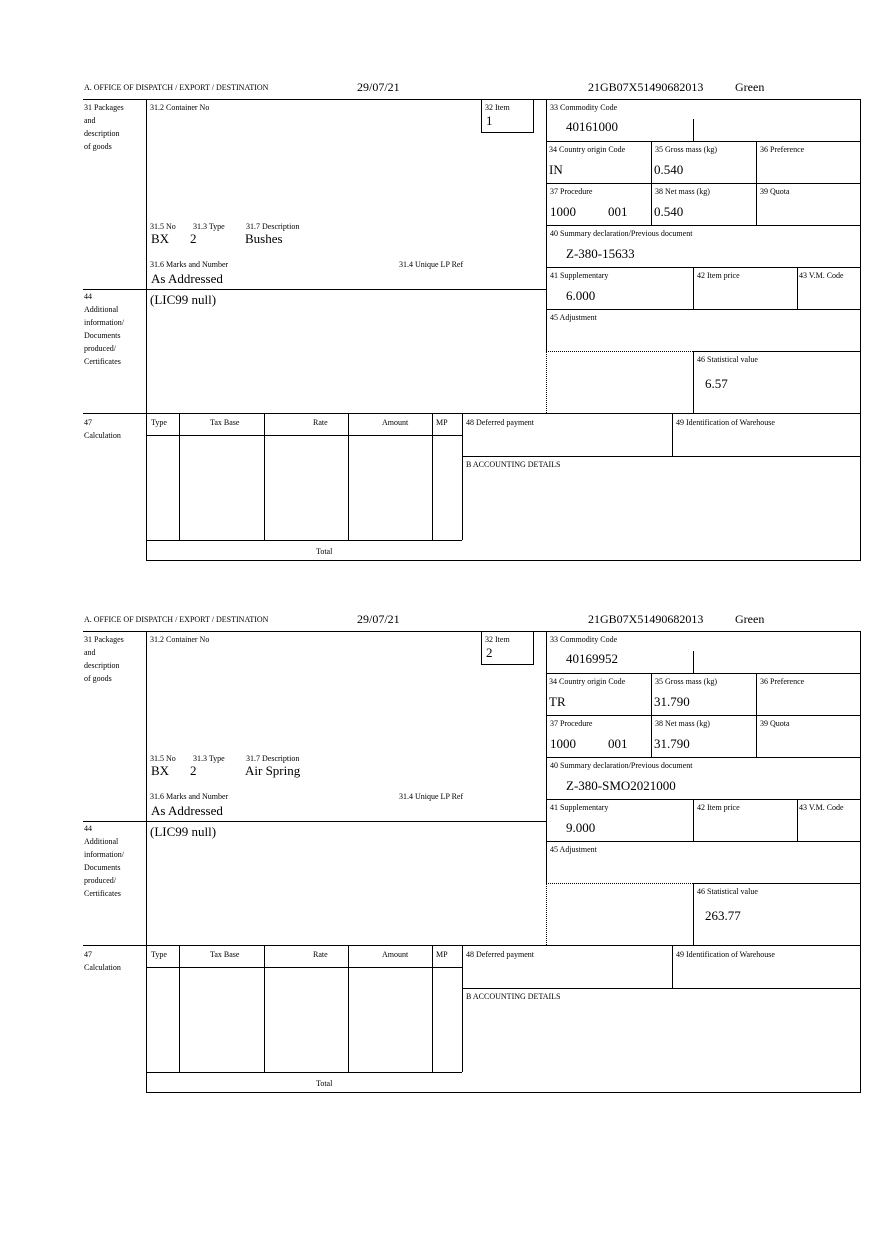 This screenshot has height=1250, width=882. What do you see at coordinates (189, 796) in the screenshot?
I see `marks-label: 31.6 Marks and Number` at bounding box center [189, 796].